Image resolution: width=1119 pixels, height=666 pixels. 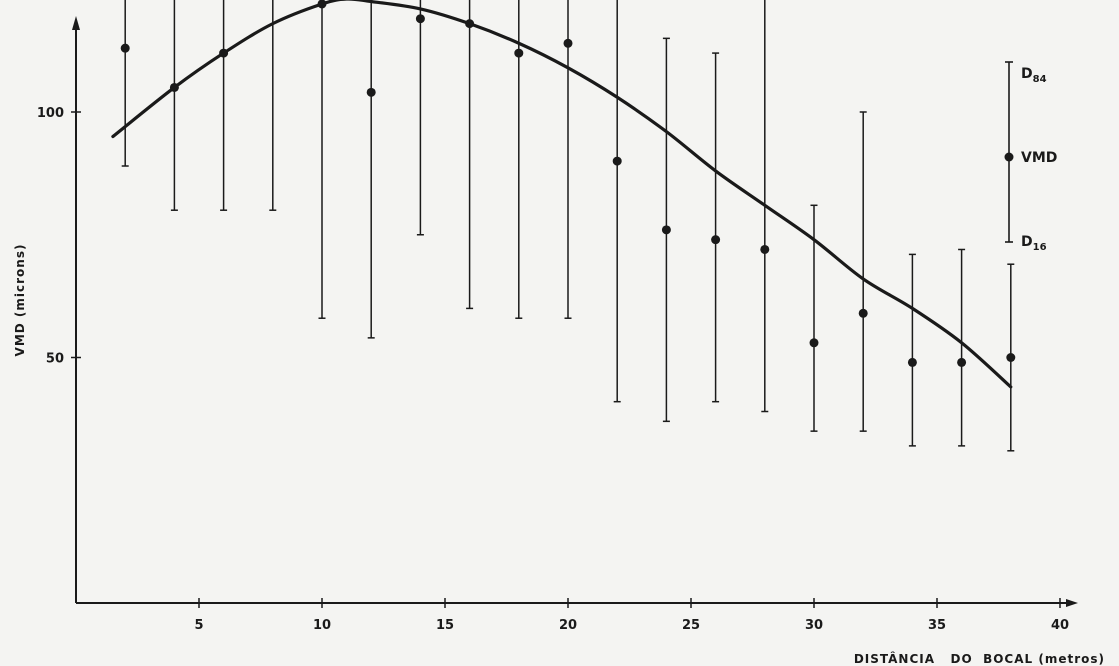 What do you see at coordinates (445, 625) in the screenshot?
I see `x-tick-label: 15` at bounding box center [445, 625].